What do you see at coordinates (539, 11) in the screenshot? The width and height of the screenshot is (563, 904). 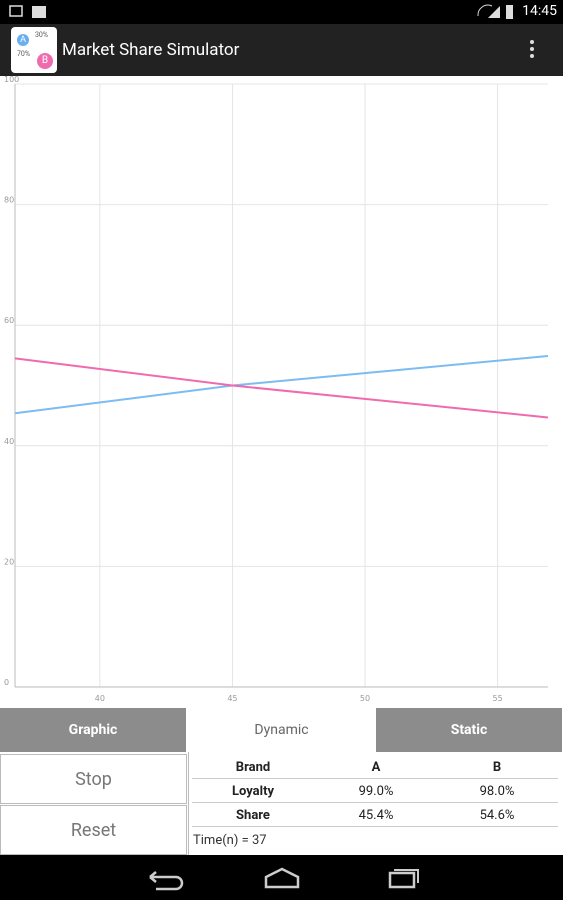 I see `clock: 14:45` at bounding box center [539, 11].